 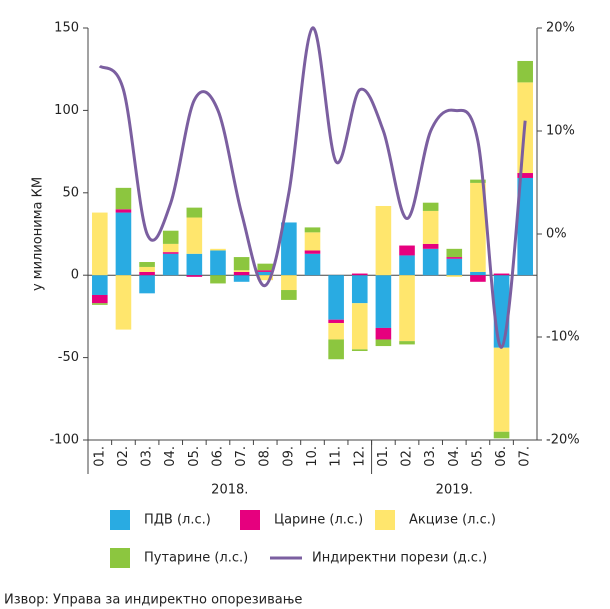 I want to click on y-tick-label: 0, so click(x=75, y=275).